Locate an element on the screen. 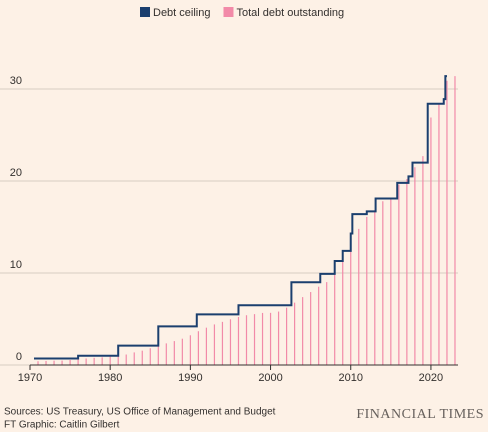  x-tick-label: 2020 is located at coordinates (431, 378).